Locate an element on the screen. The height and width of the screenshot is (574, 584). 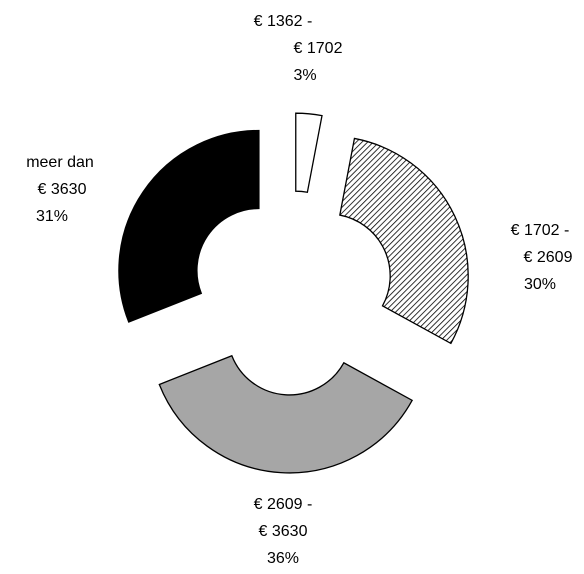
segment-label: meer dan is located at coordinates (60, 162).